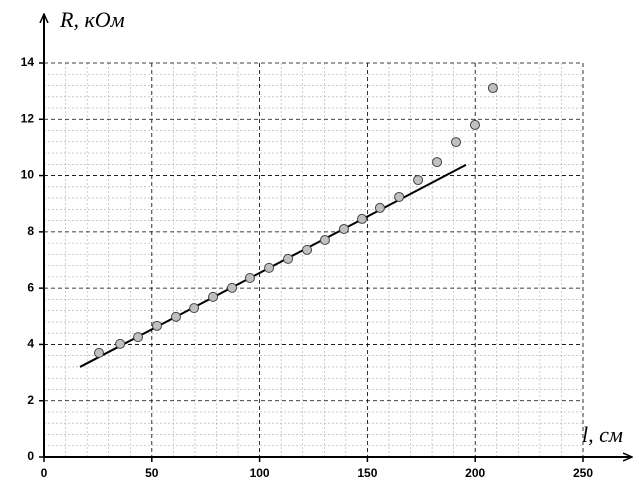  I want to click on x-tick-label: 150, so click(367, 473).